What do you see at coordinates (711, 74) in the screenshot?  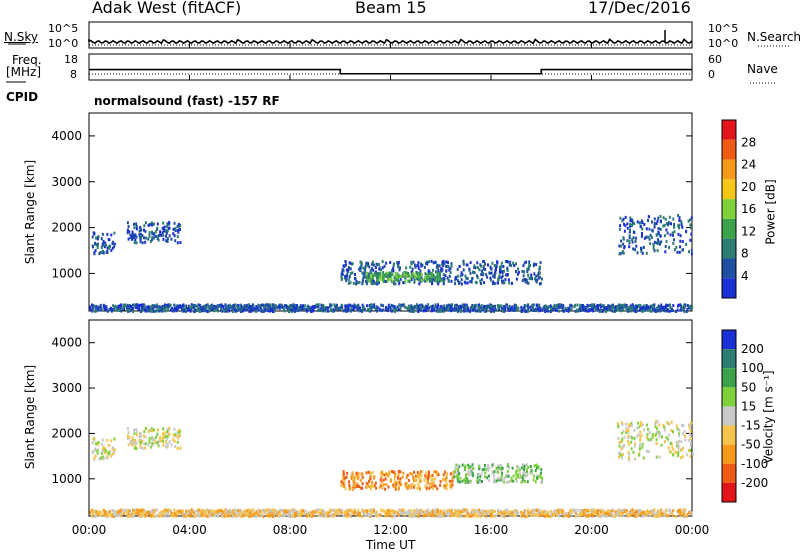 I see `nave-tick-bottom: 0` at bounding box center [711, 74].